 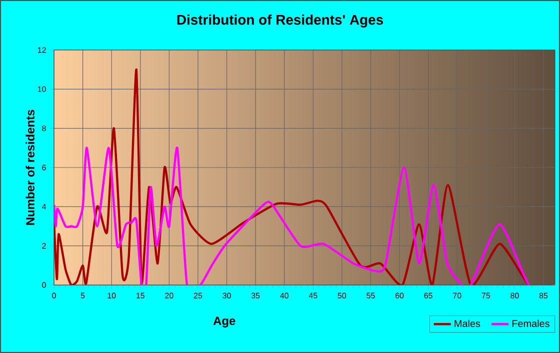 What do you see at coordinates (467, 324) in the screenshot?
I see `legend-label: Males` at bounding box center [467, 324].